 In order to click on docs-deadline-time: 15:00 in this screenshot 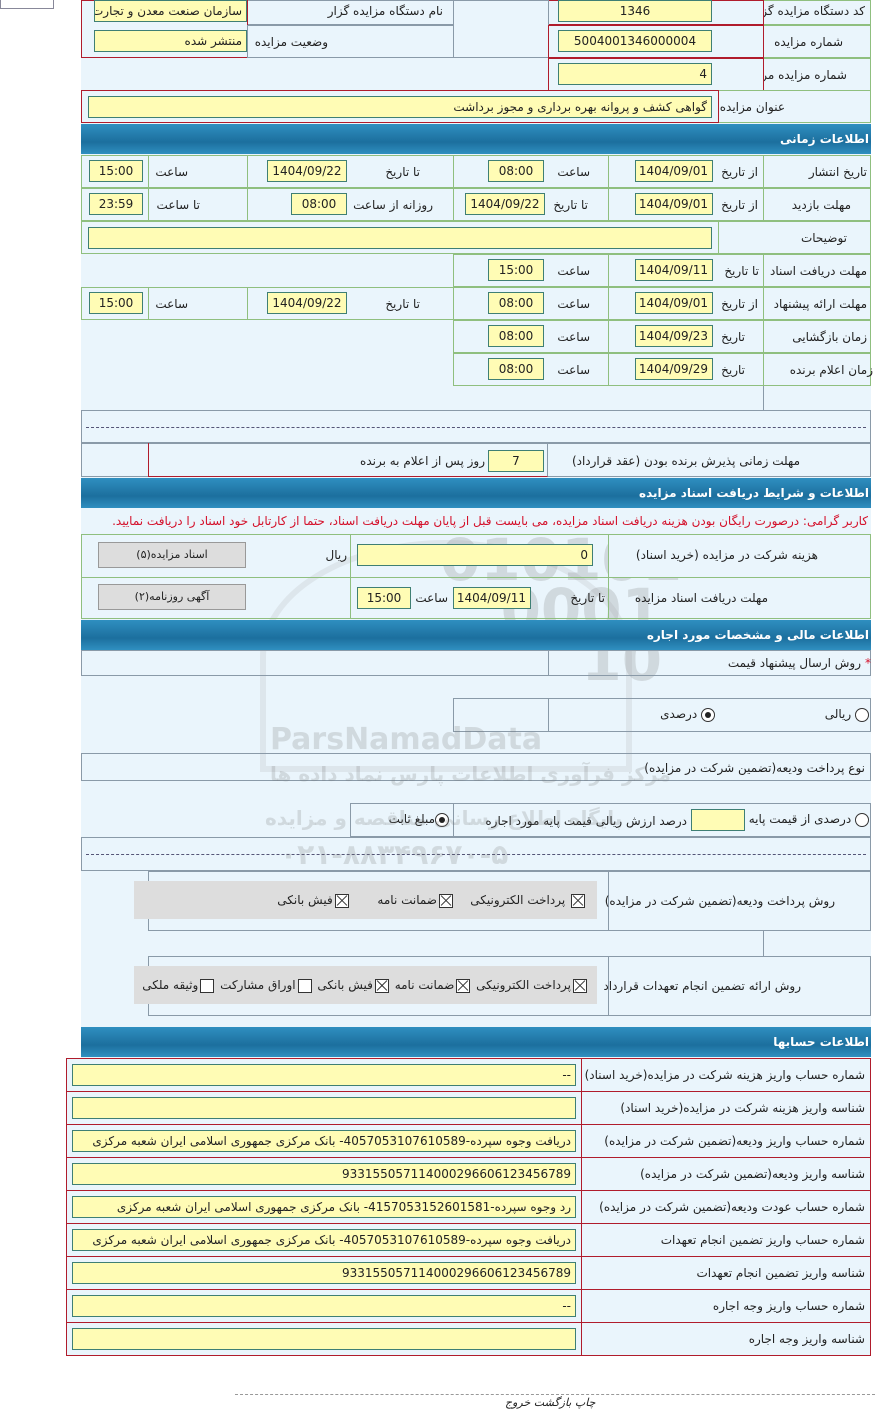, I will do `click(384, 598)`.